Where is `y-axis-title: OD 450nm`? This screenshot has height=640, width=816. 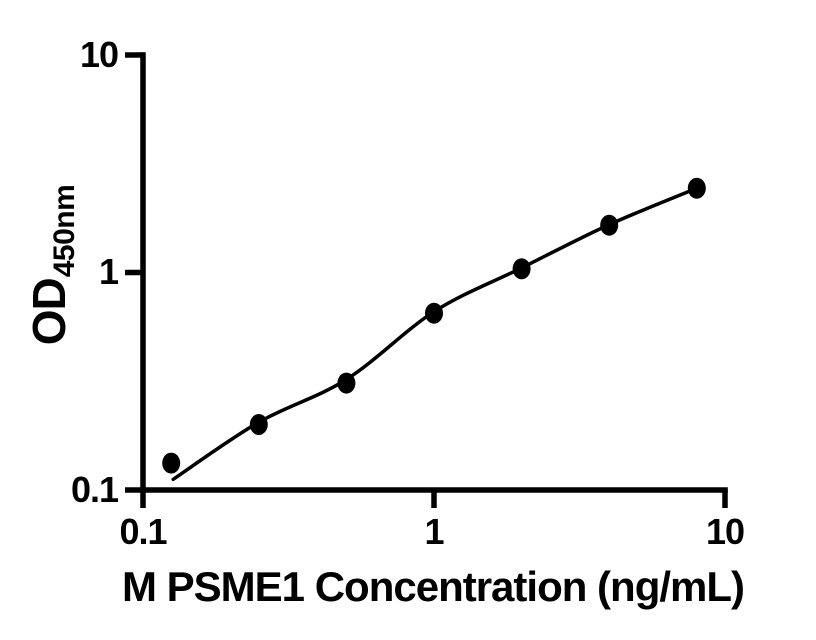
y-axis-title: OD 450nm is located at coordinates (52, 265).